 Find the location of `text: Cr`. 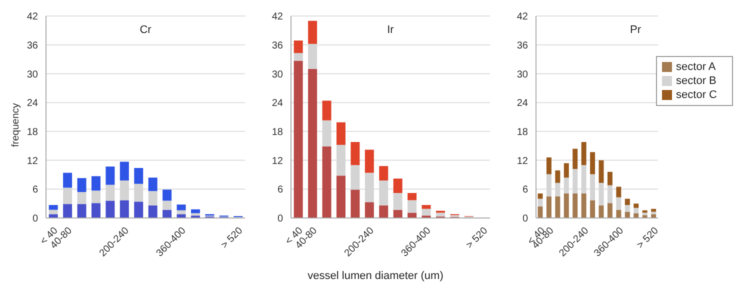

text: Cr is located at coordinates (145, 30).